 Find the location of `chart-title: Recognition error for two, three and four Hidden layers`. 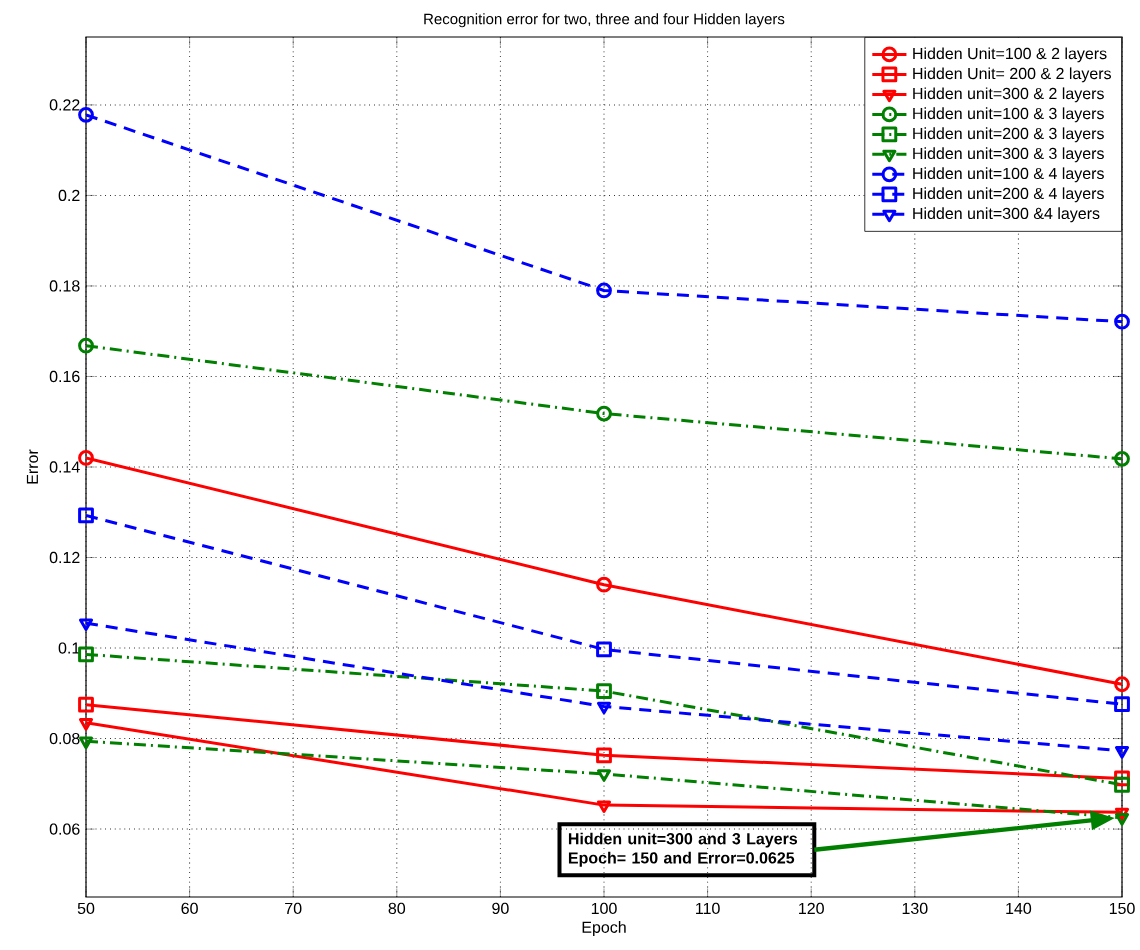

chart-title: Recognition error for two, three and four Hidden layers is located at coordinates (604, 20).